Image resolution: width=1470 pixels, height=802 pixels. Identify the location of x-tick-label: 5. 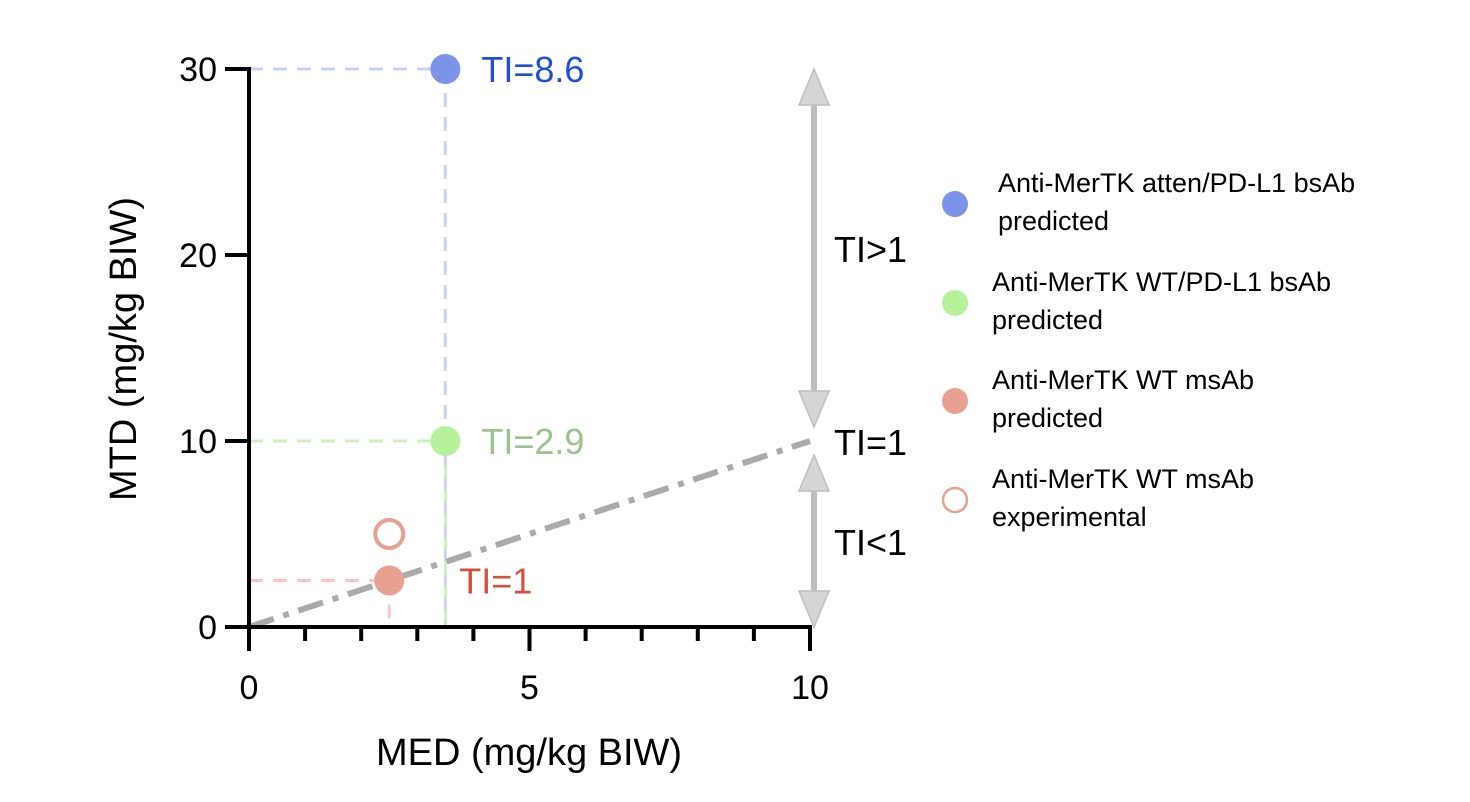
(529, 688).